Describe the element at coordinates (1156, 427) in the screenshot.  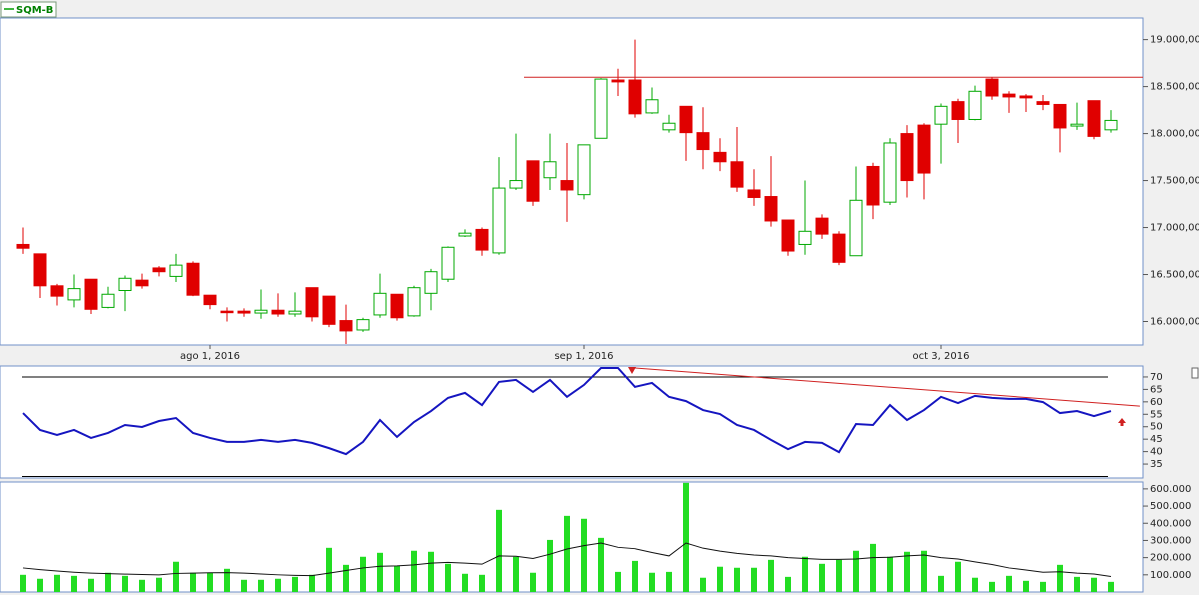
I see `y-tick-label: 50` at that location.